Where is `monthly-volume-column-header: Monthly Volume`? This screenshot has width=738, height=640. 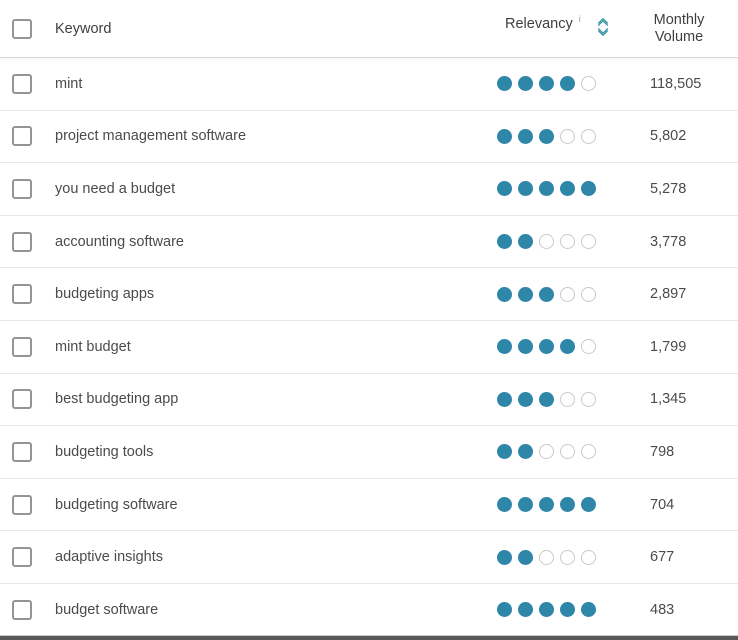 monthly-volume-column-header: Monthly Volume is located at coordinates (694, 28).